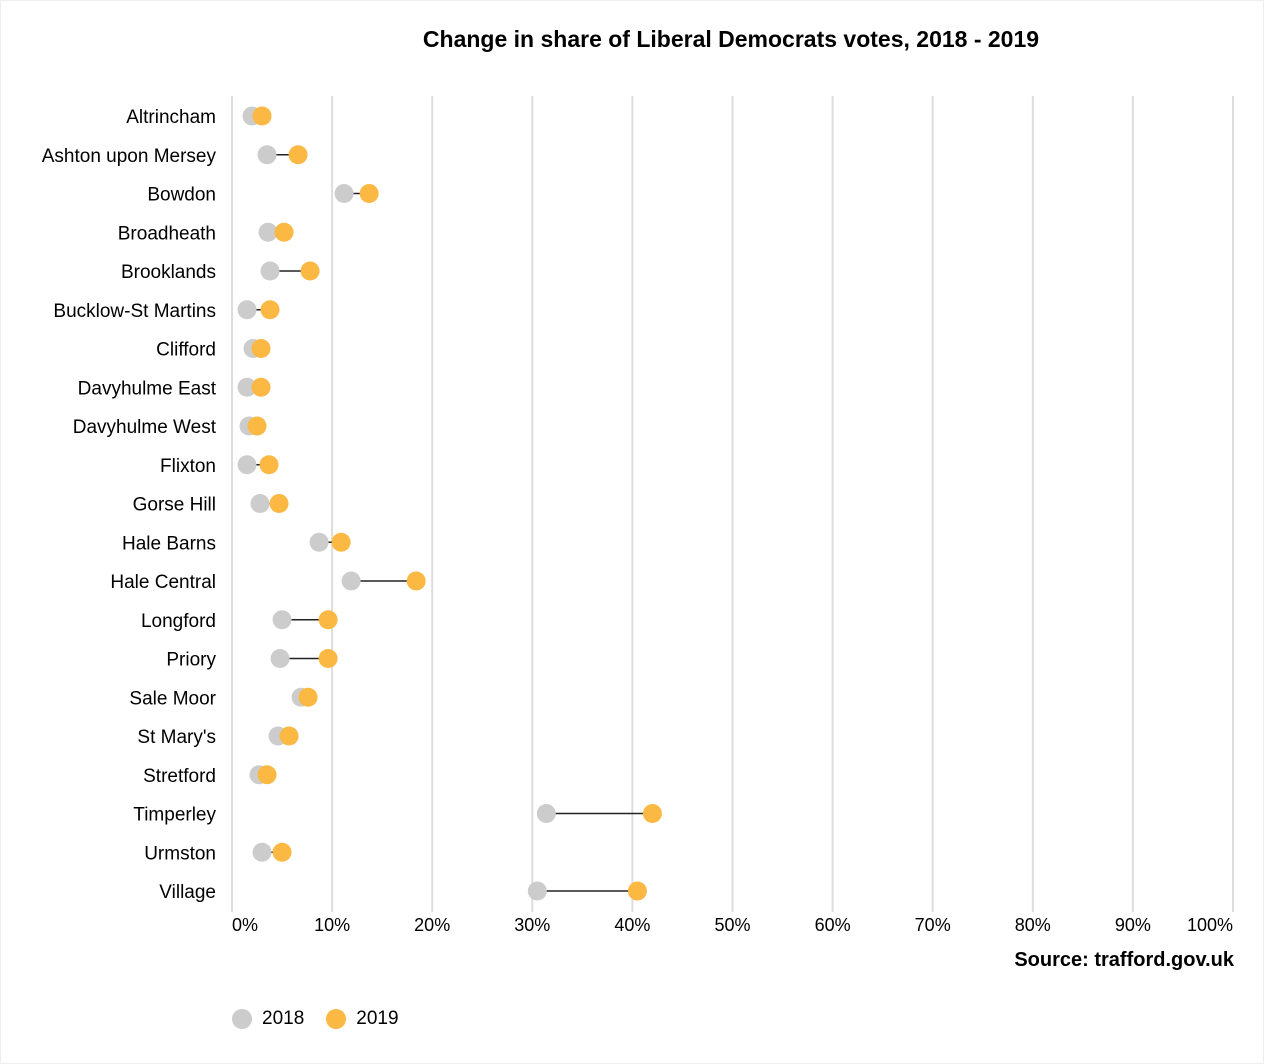 This screenshot has width=1264, height=1064. I want to click on y-category-label: Hale Barns, so click(169, 543).